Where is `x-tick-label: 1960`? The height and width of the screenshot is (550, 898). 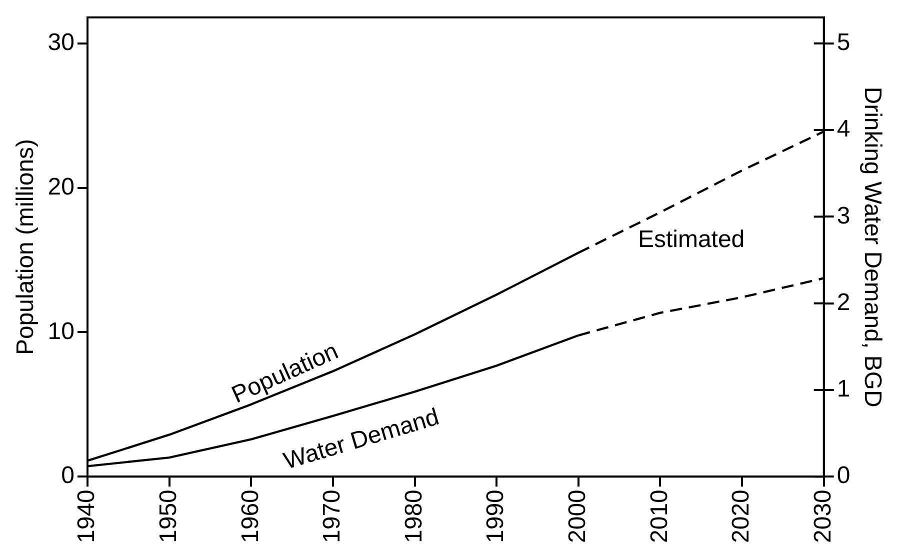 x-tick-label: 1960 is located at coordinates (250, 516).